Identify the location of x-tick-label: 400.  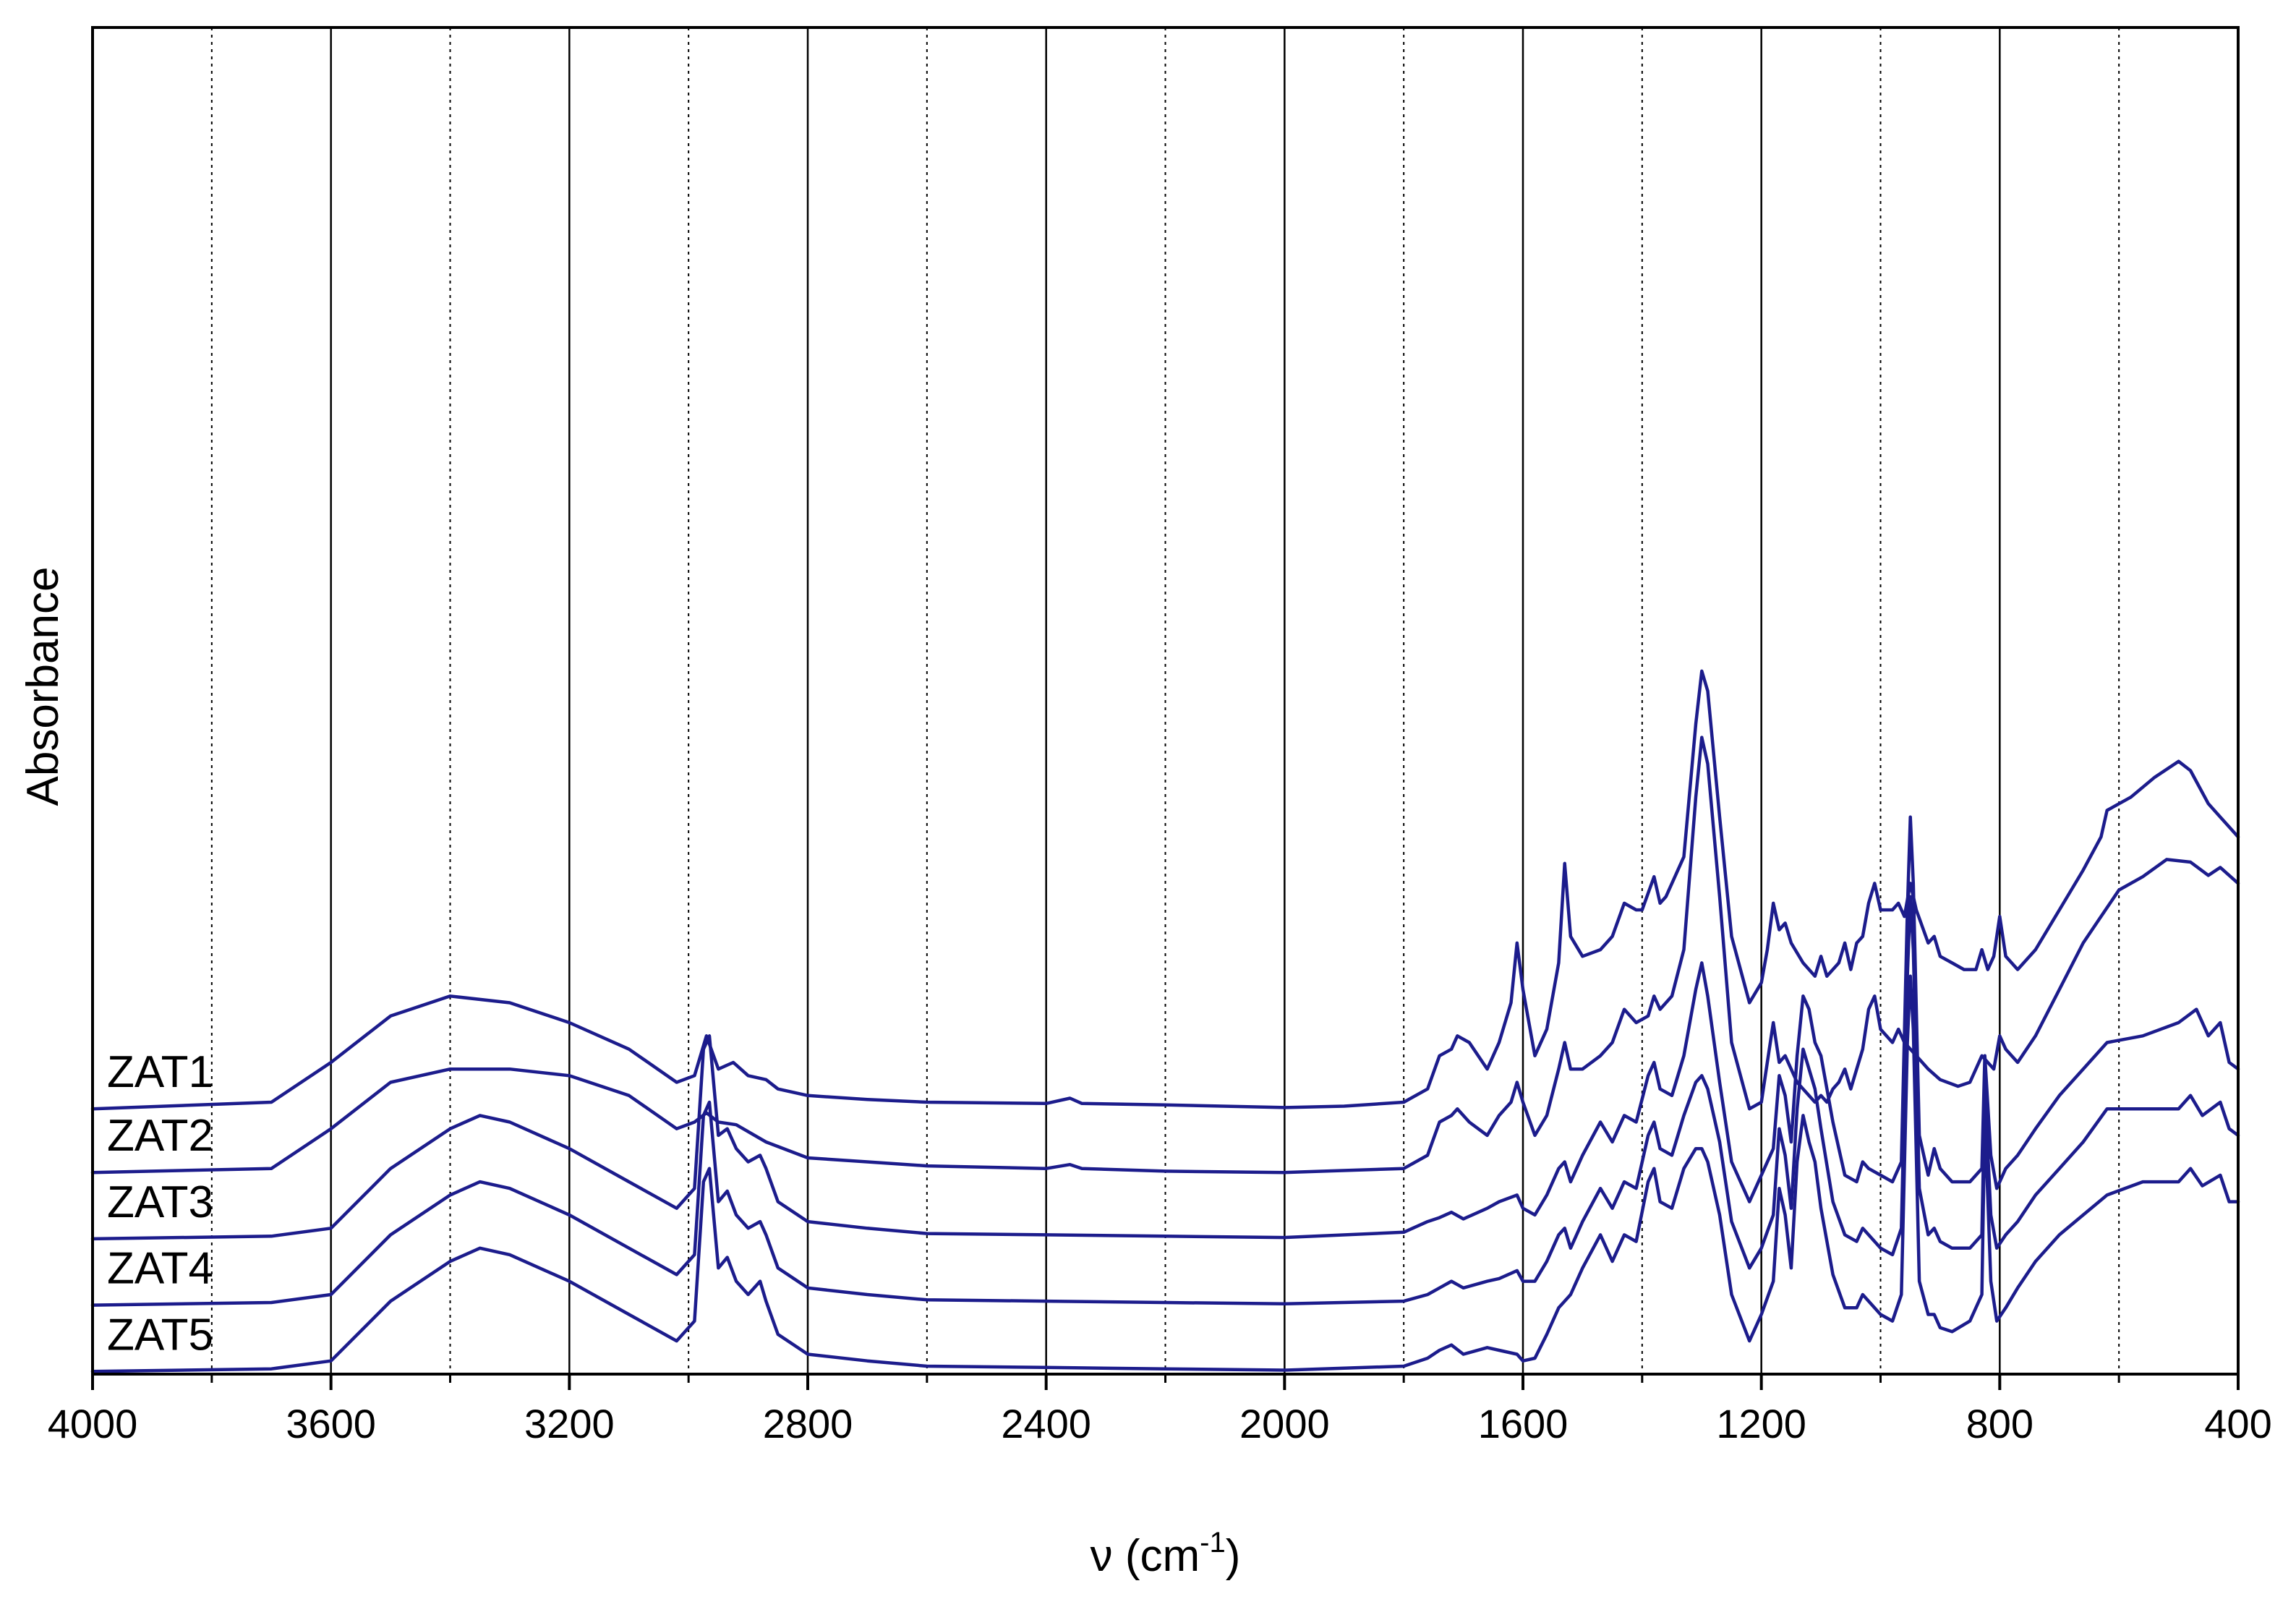
(2237, 1423).